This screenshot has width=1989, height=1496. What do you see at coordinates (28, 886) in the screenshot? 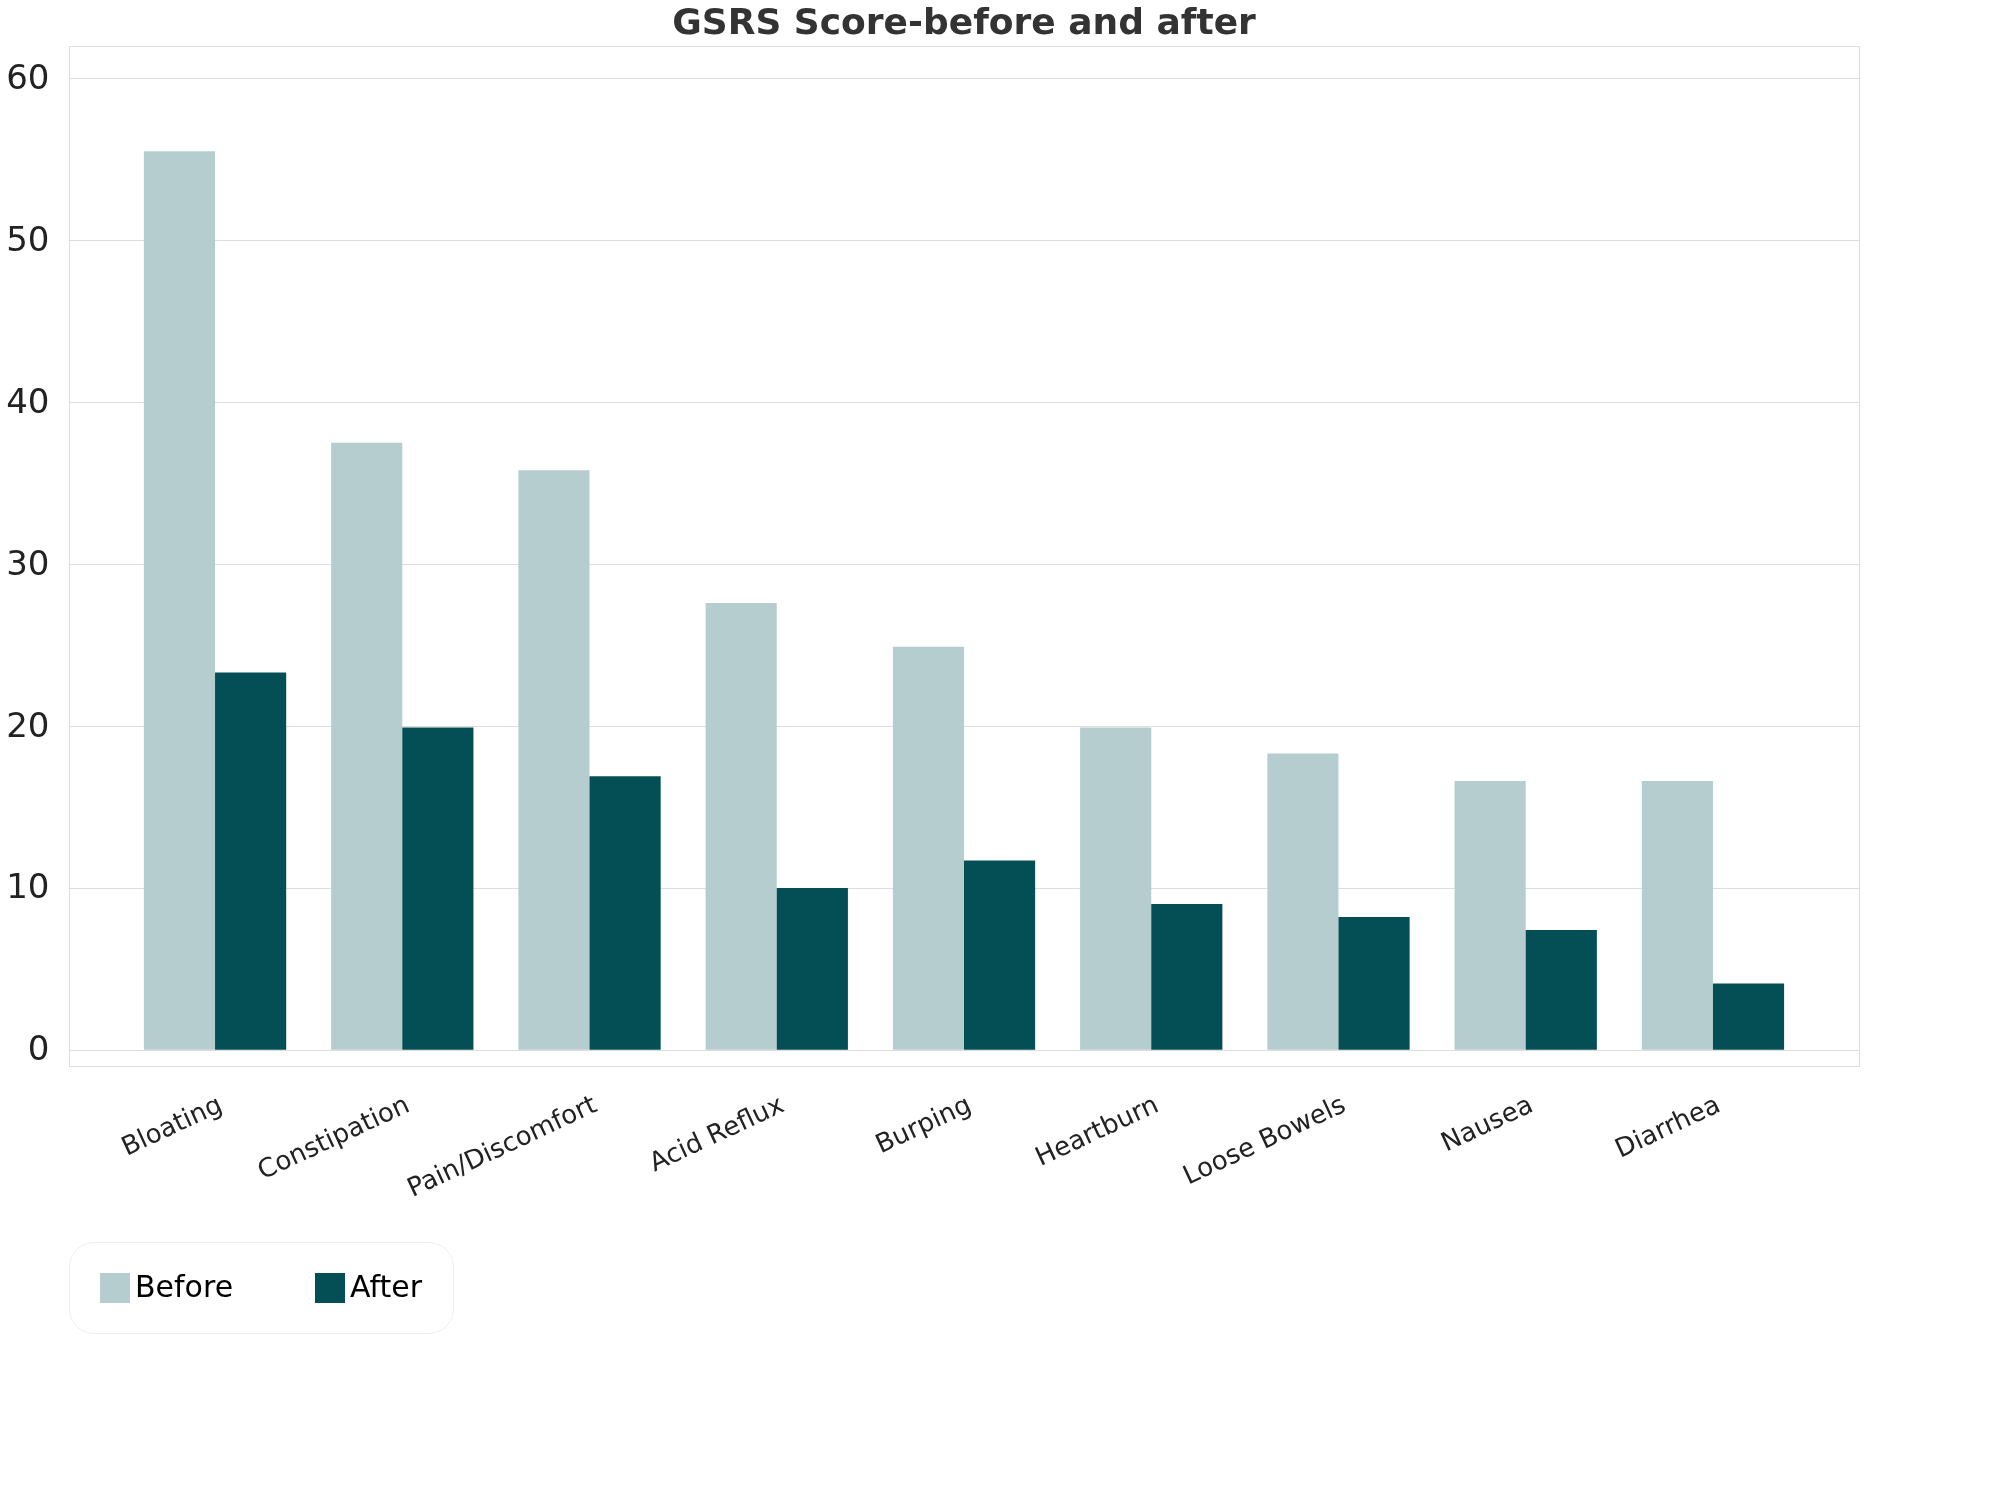
I see `y-tick-label: 10` at bounding box center [28, 886].